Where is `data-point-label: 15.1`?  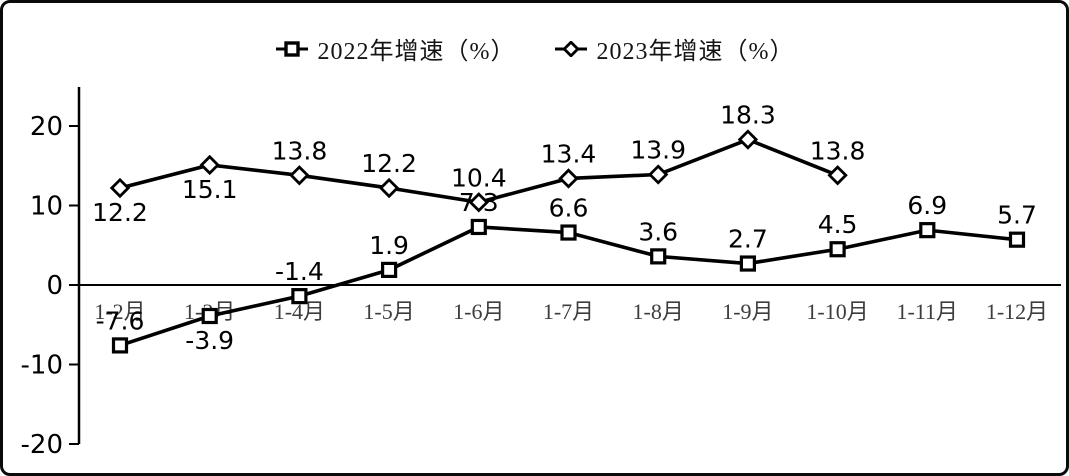
data-point-label: 15.1 is located at coordinates (210, 189).